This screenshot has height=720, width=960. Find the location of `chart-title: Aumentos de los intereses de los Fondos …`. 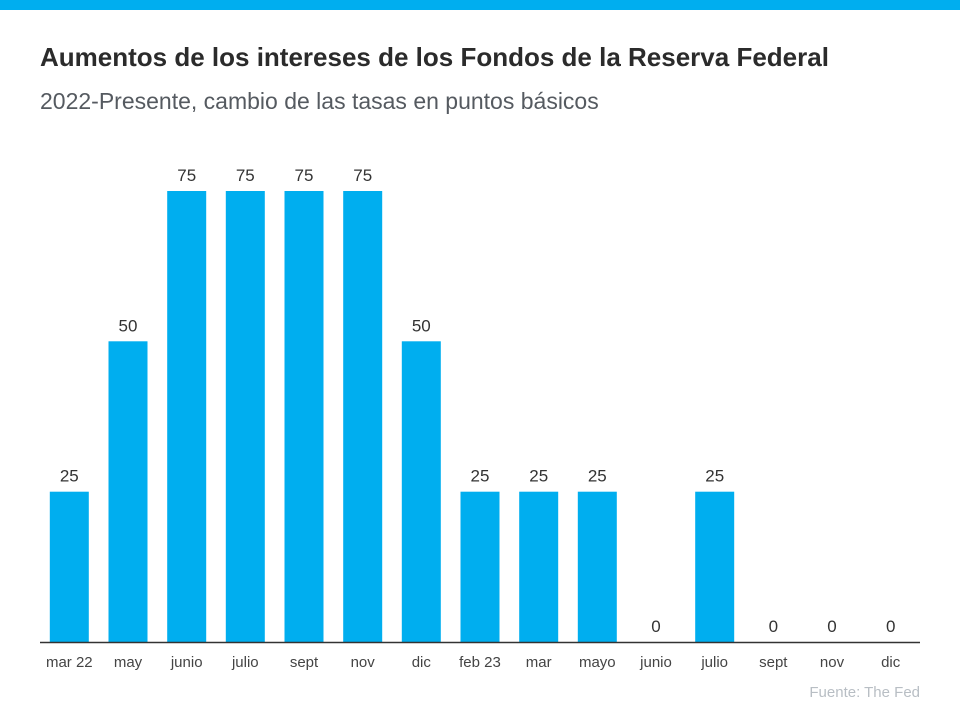

chart-title: Aumentos de los intereses de los Fondos … is located at coordinates (434, 57).